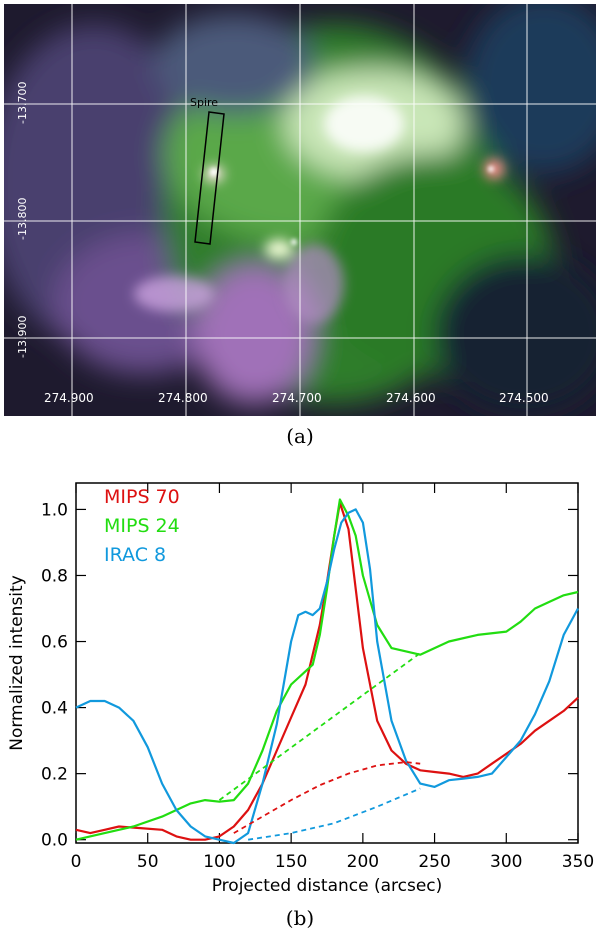 This screenshot has height=940, width=600. I want to click on mips-70-baseline-line, so click(327, 797).